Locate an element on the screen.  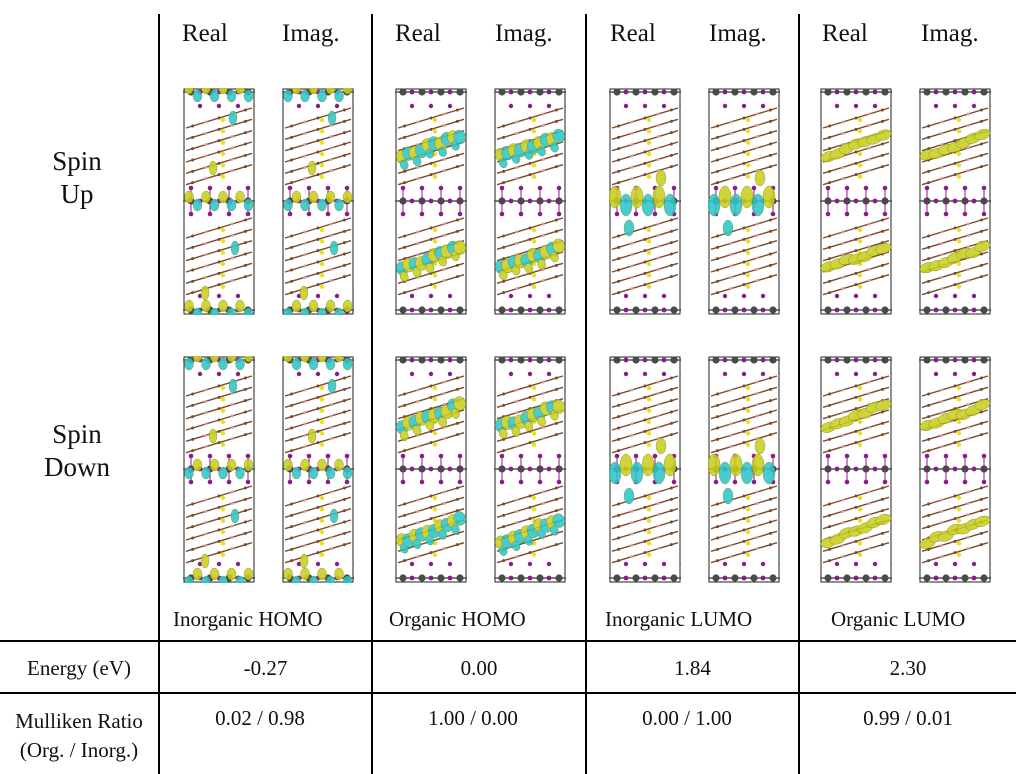
mulliken-row-label-line2: (Org. / Inorg.) is located at coordinates (79, 750).